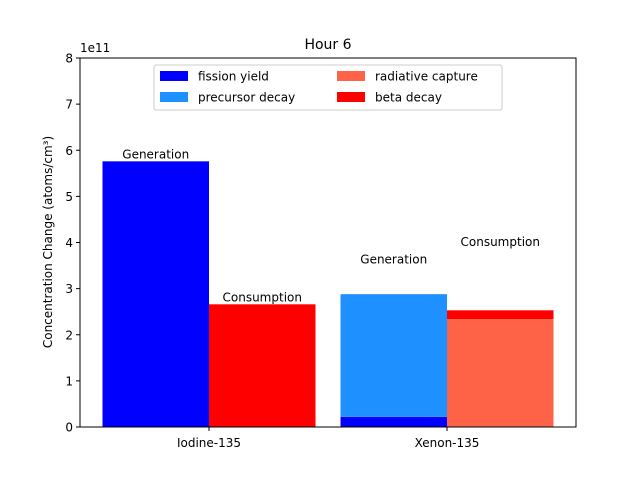  I want to click on y-axis-label: Concentration Change (atoms/cm³), so click(48, 242).